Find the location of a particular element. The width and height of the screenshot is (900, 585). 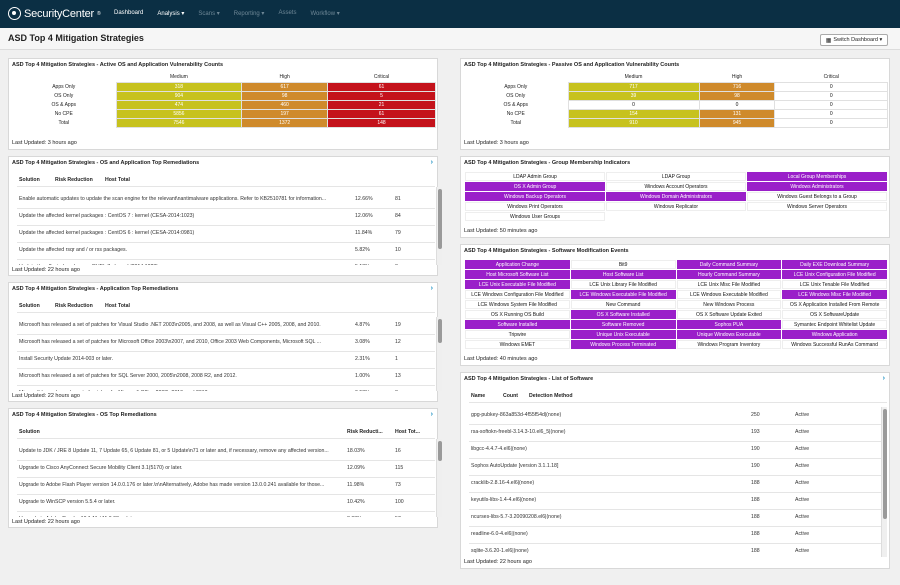

indicator-cell: Windows Replicator is located at coordinates (676, 206).